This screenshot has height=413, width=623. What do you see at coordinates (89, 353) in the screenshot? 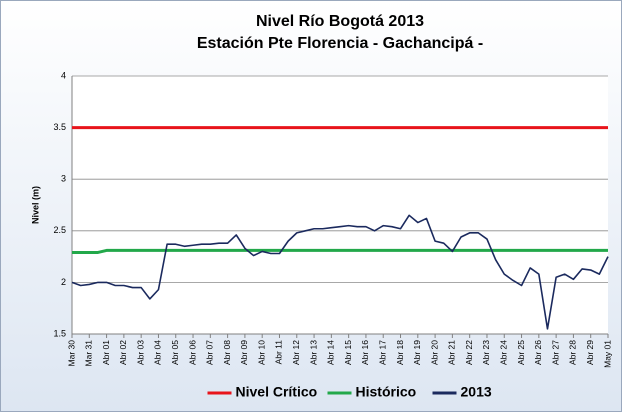
I see `x-tick-label: Mar 31` at bounding box center [89, 353].